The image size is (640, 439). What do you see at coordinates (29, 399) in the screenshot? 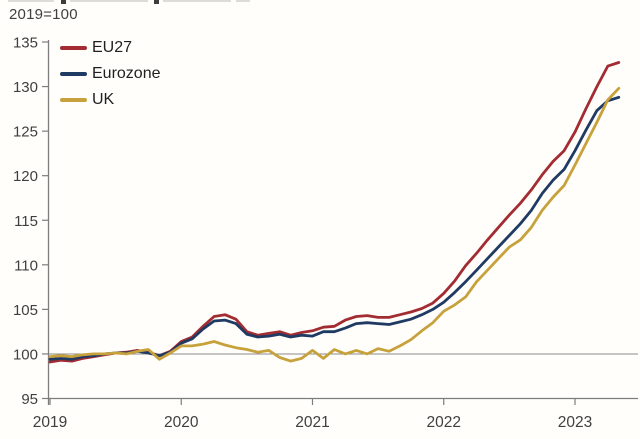
I see `y-tick-label: 95` at bounding box center [29, 399].